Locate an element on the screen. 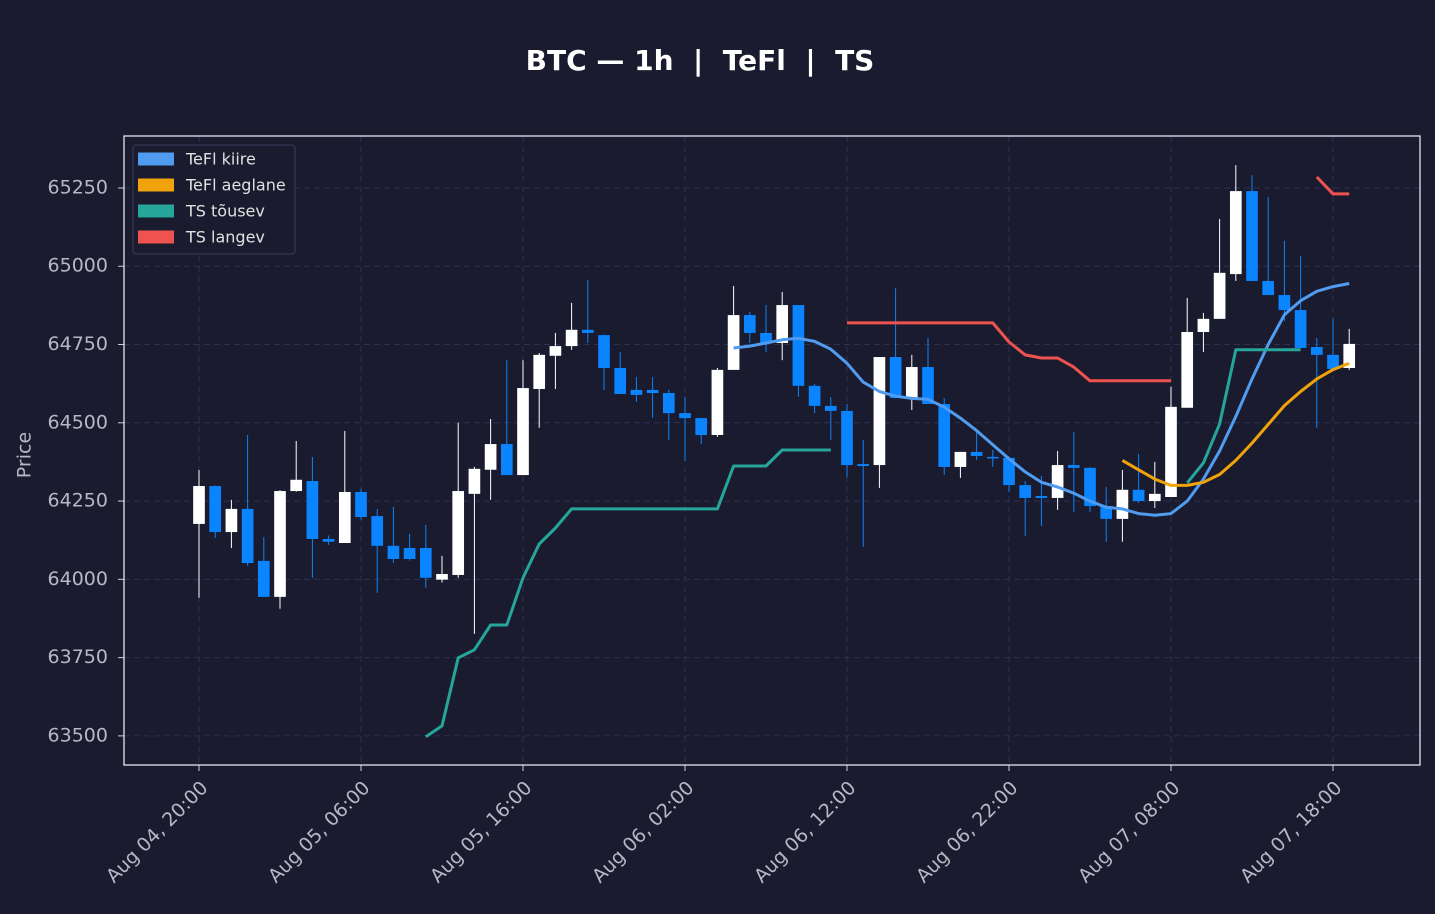  y-tick-label: 63750 is located at coordinates (78, 657).